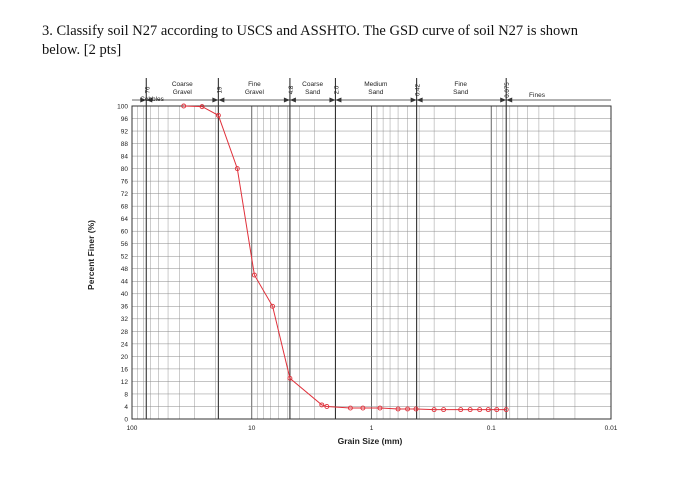 The width and height of the screenshot is (700, 499). I want to click on y-tick-label: 88, so click(125, 144).